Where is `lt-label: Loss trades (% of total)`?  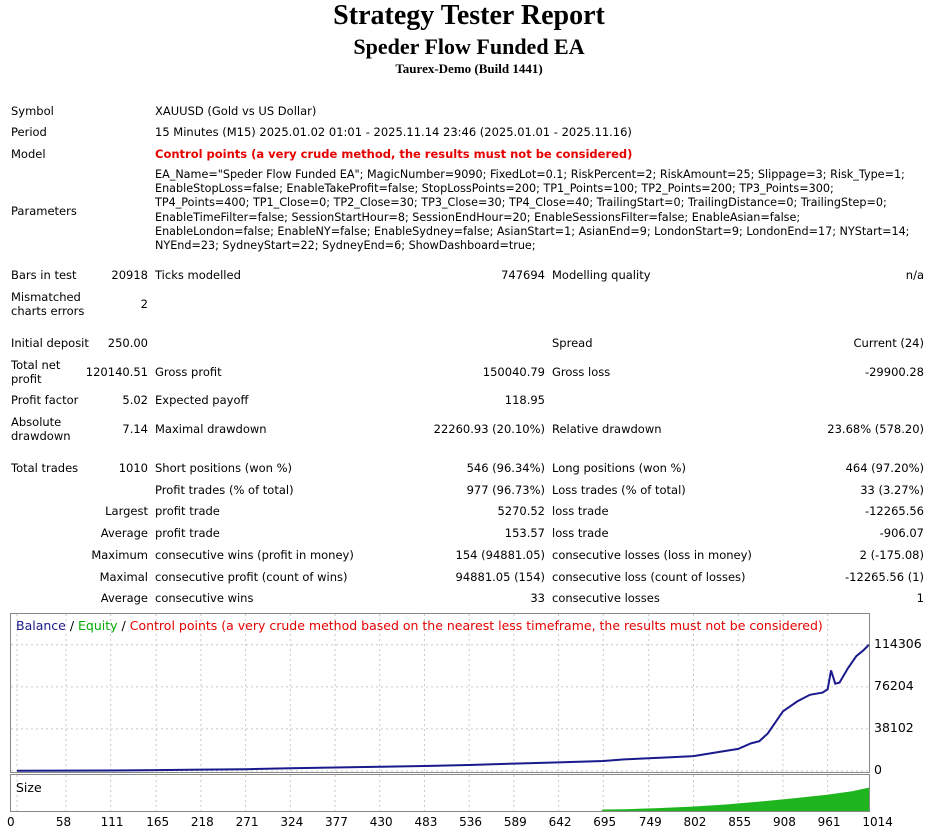
lt-label: Loss trades (% of total) is located at coordinates (619, 490).